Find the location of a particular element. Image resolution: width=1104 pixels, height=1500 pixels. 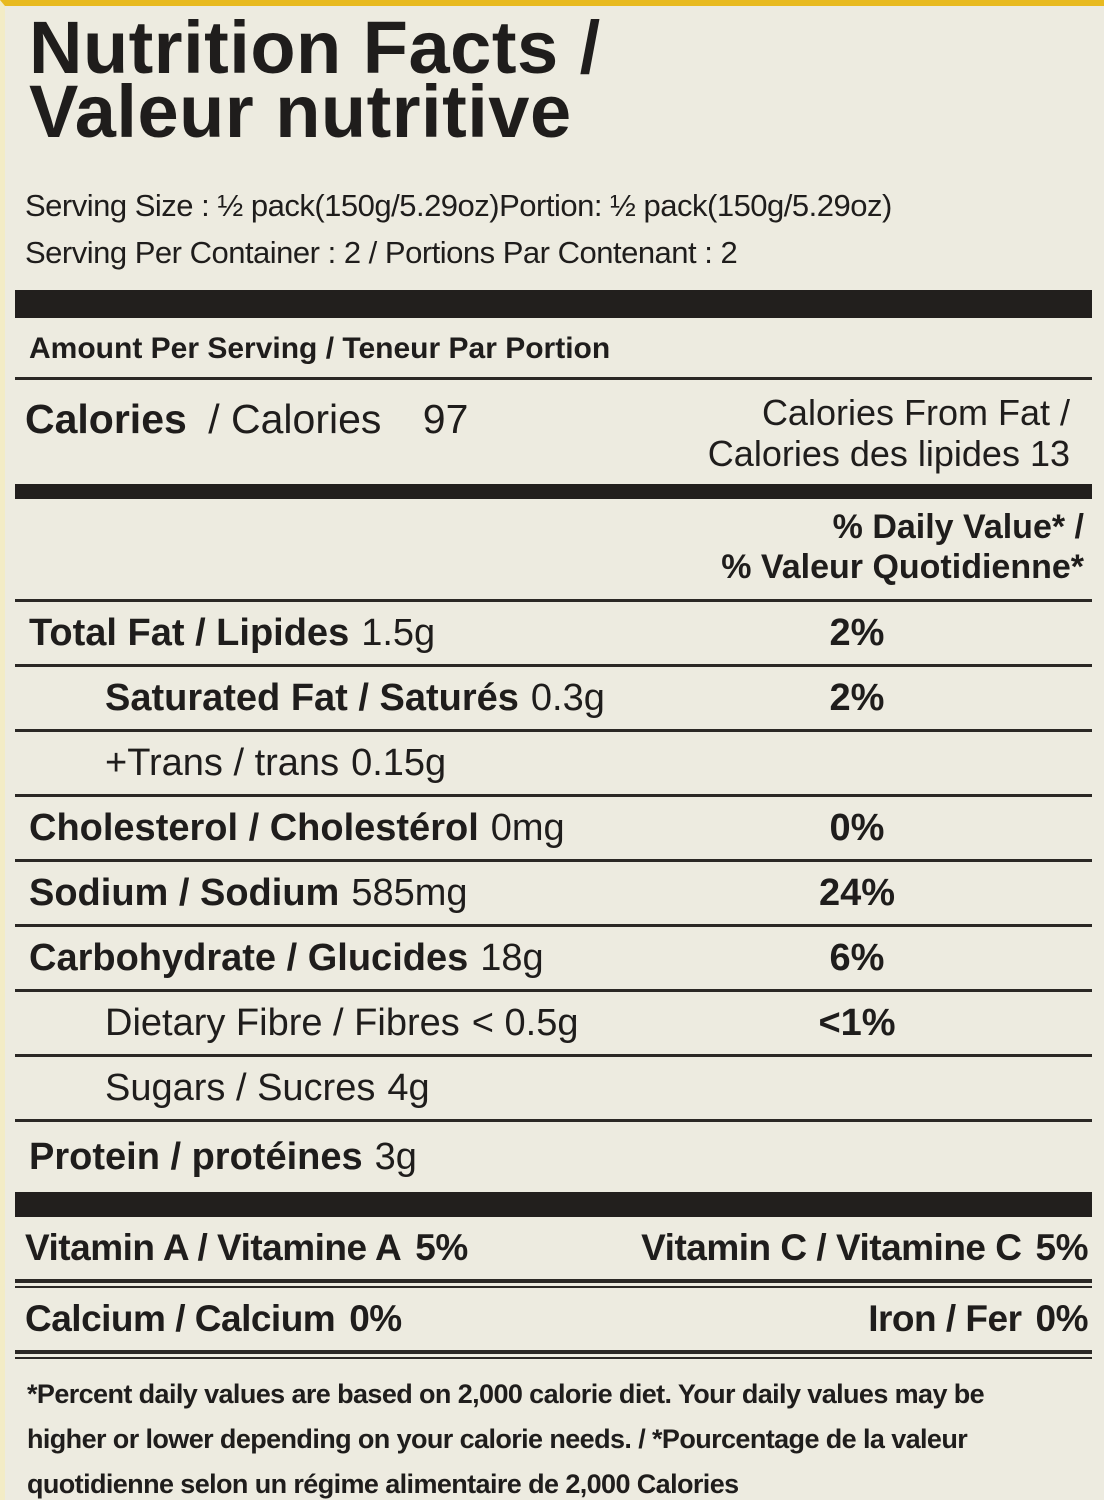

nutrient-row: Dietary Fibre / Fibres < 0.5g <1% is located at coordinates (553, 1024).